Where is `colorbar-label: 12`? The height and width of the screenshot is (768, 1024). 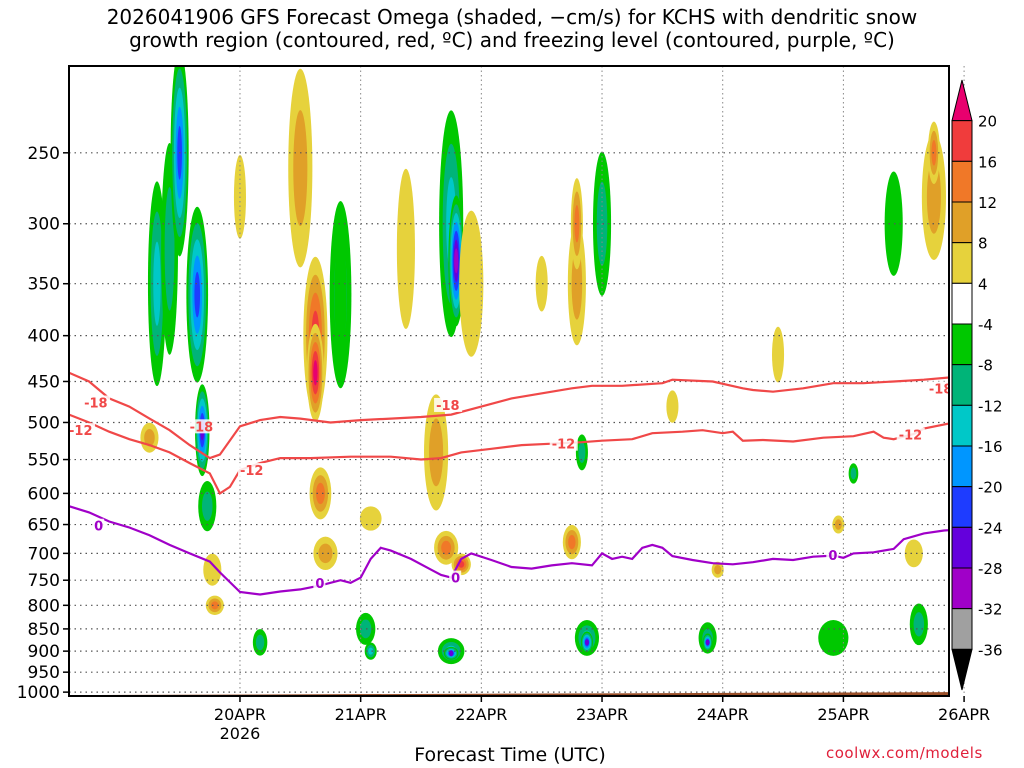 colorbar-label: 12 is located at coordinates (987, 203).